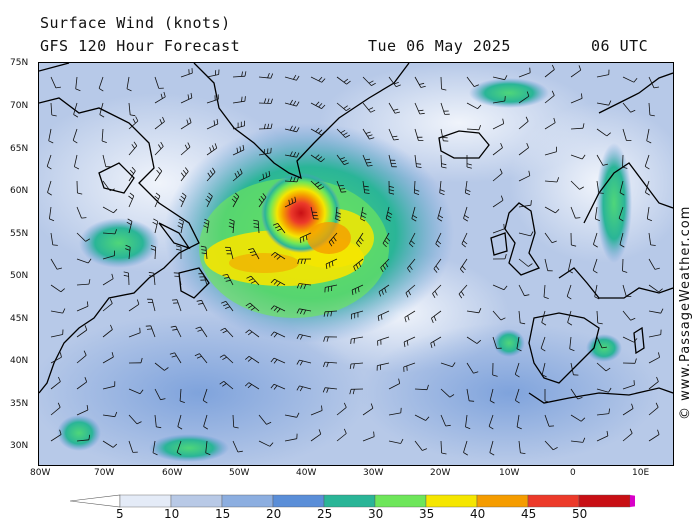 This screenshot has width=700, height=525. I want to click on colorbar-label: 35, so click(427, 514).